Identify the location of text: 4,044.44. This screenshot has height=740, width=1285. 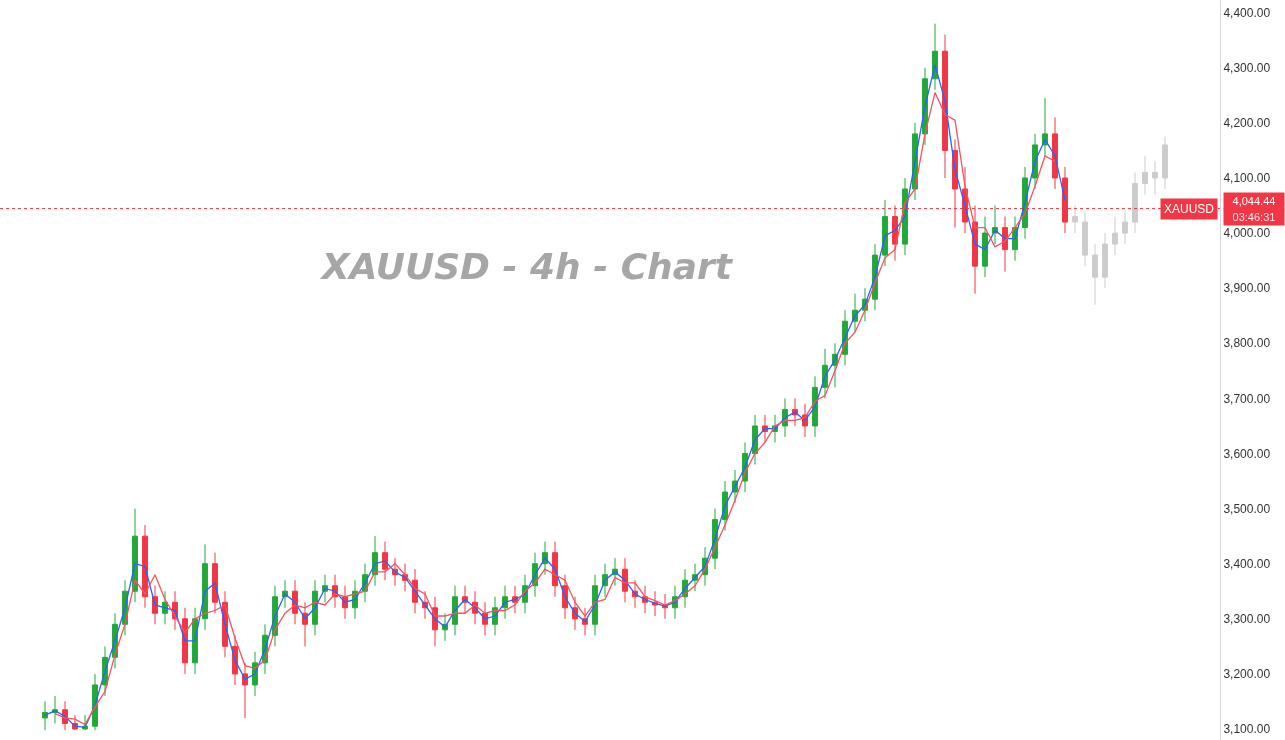
(1254, 201).